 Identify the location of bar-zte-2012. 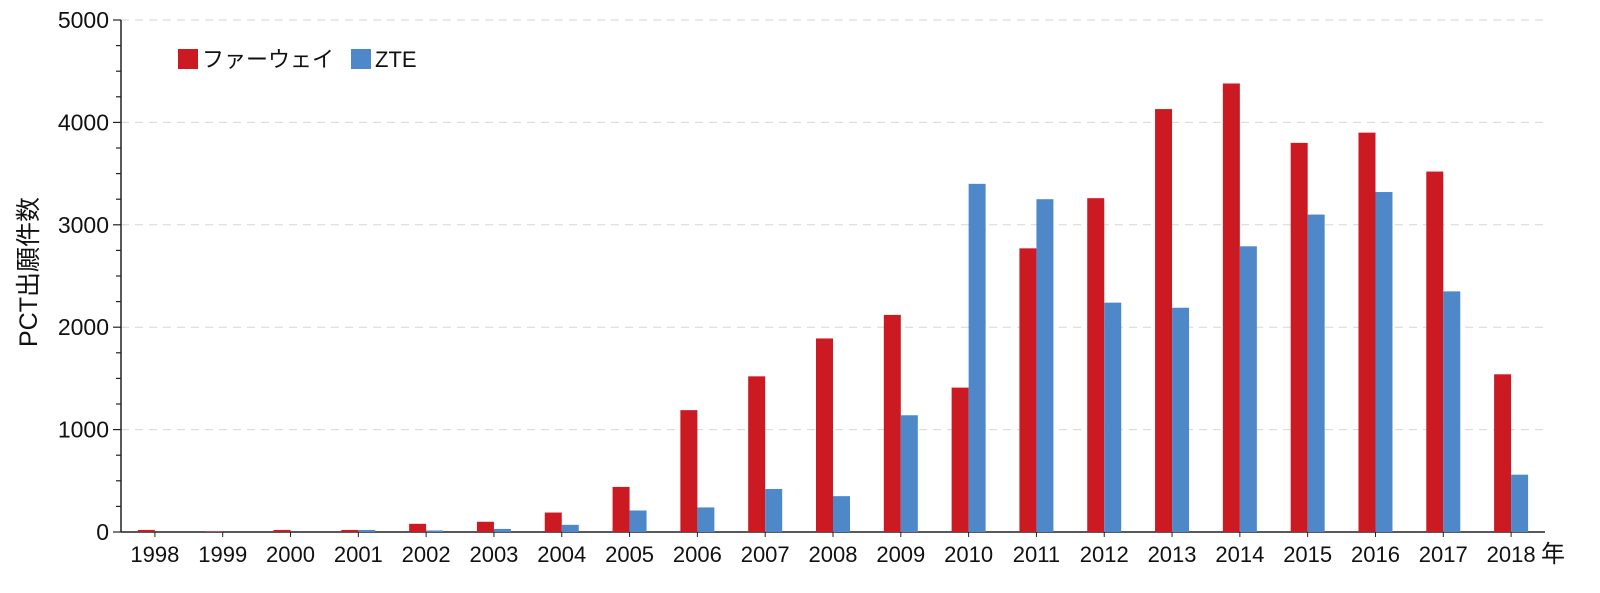
(1113, 417).